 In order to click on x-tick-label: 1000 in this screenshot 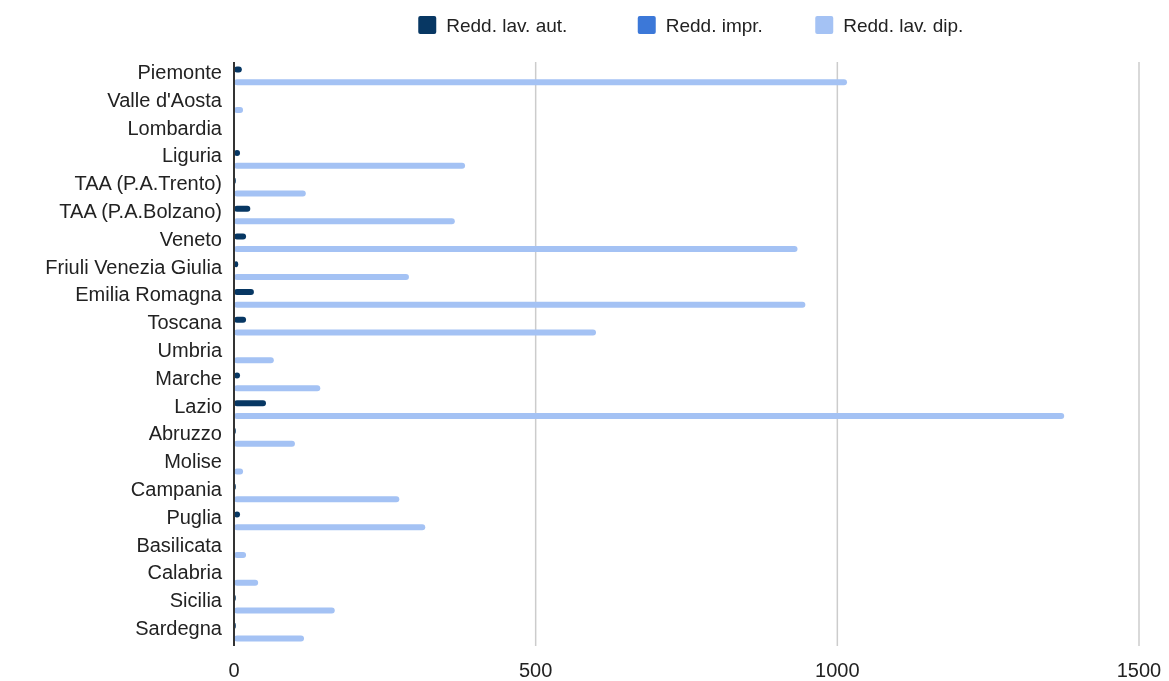, I will do `click(837, 670)`.